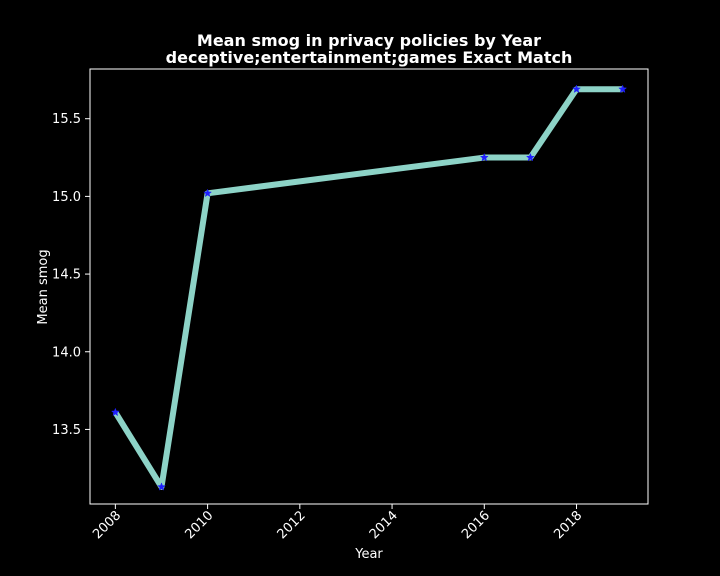  What do you see at coordinates (384, 525) in the screenshot?
I see `x-tick-label: 2014` at bounding box center [384, 525].